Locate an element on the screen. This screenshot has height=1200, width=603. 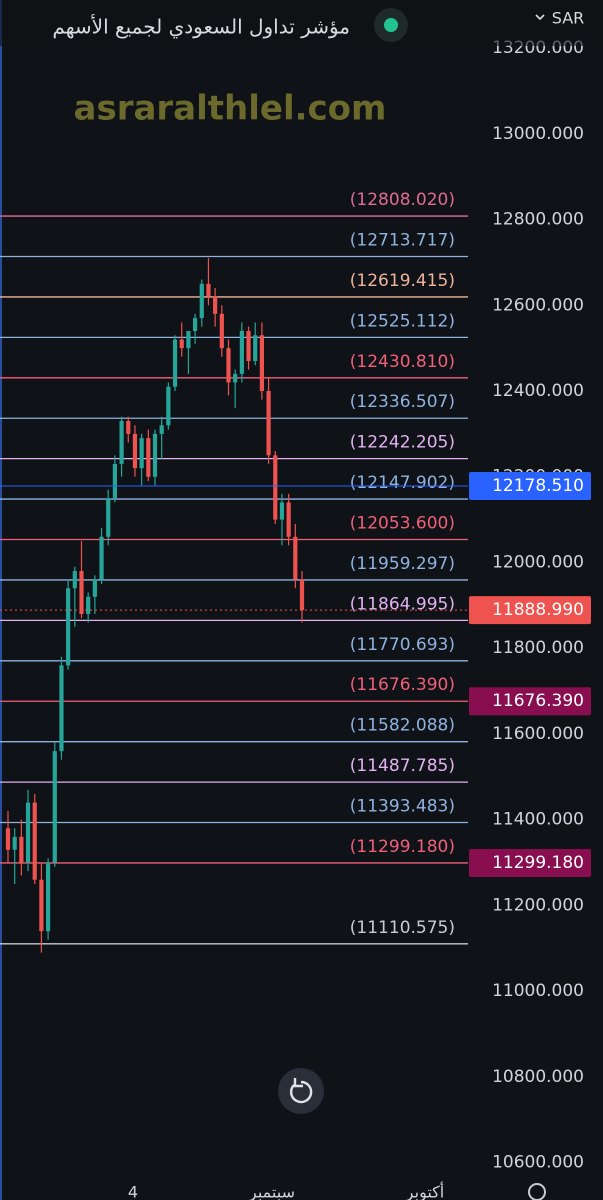
level-label: (11487.785) is located at coordinates (402, 766).